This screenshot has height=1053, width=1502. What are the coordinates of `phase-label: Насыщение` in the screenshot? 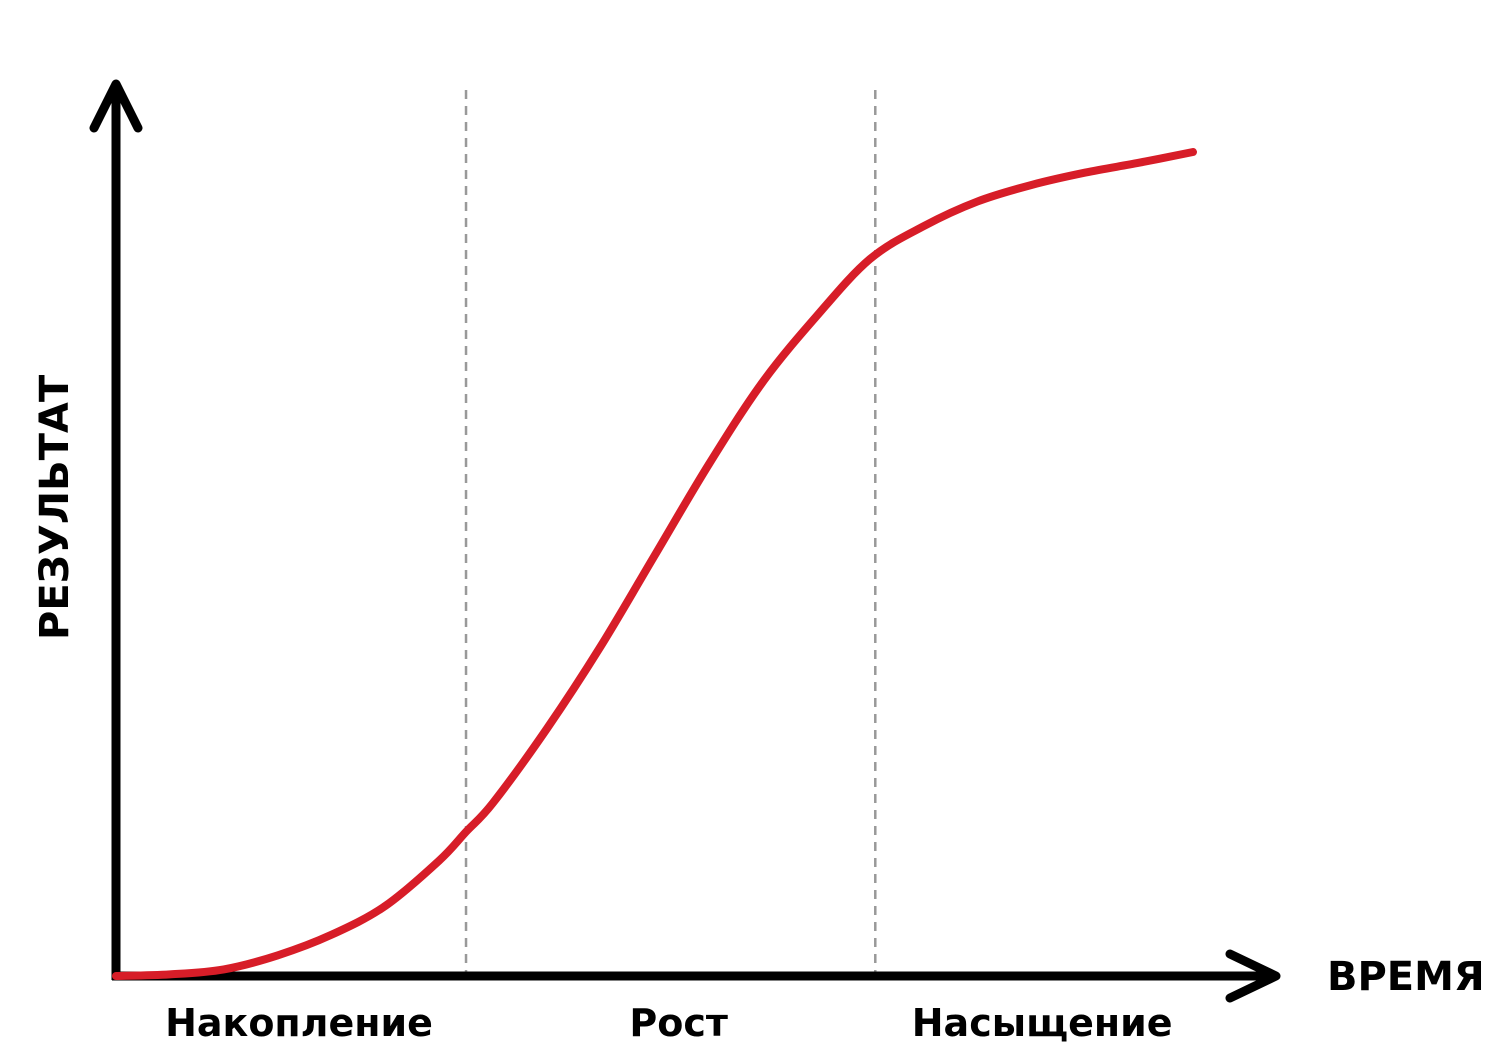 It's located at (1042, 1023).